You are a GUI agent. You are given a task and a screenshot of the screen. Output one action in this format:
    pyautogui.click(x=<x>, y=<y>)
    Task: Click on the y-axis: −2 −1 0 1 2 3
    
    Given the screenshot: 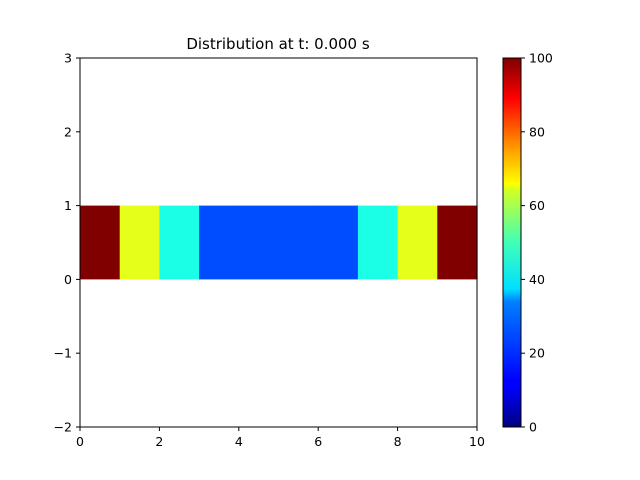 What is the action you would take?
    pyautogui.click(x=67, y=243)
    